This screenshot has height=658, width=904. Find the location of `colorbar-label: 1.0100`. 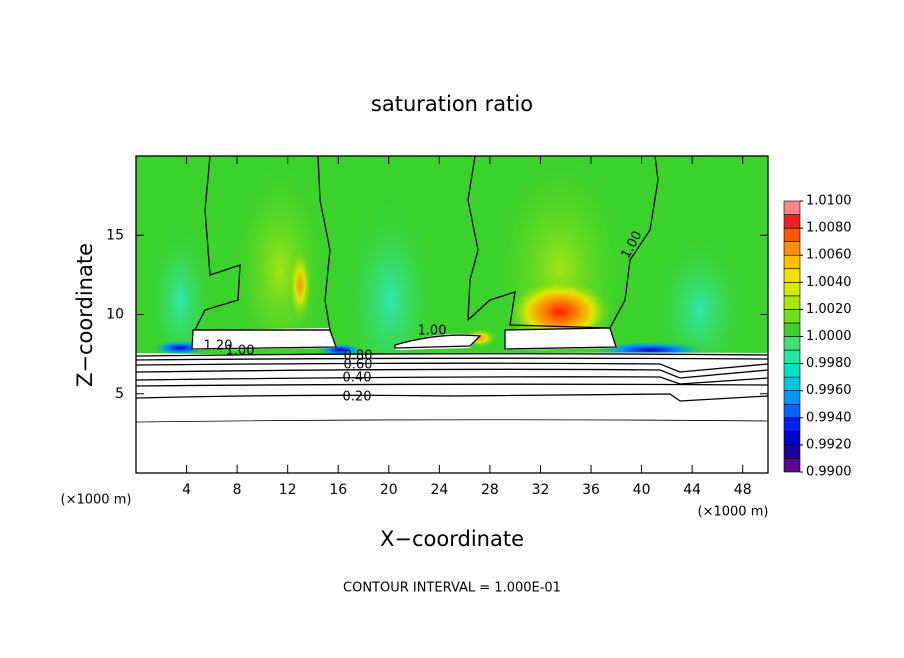

colorbar-label: 1.0100 is located at coordinates (829, 201).